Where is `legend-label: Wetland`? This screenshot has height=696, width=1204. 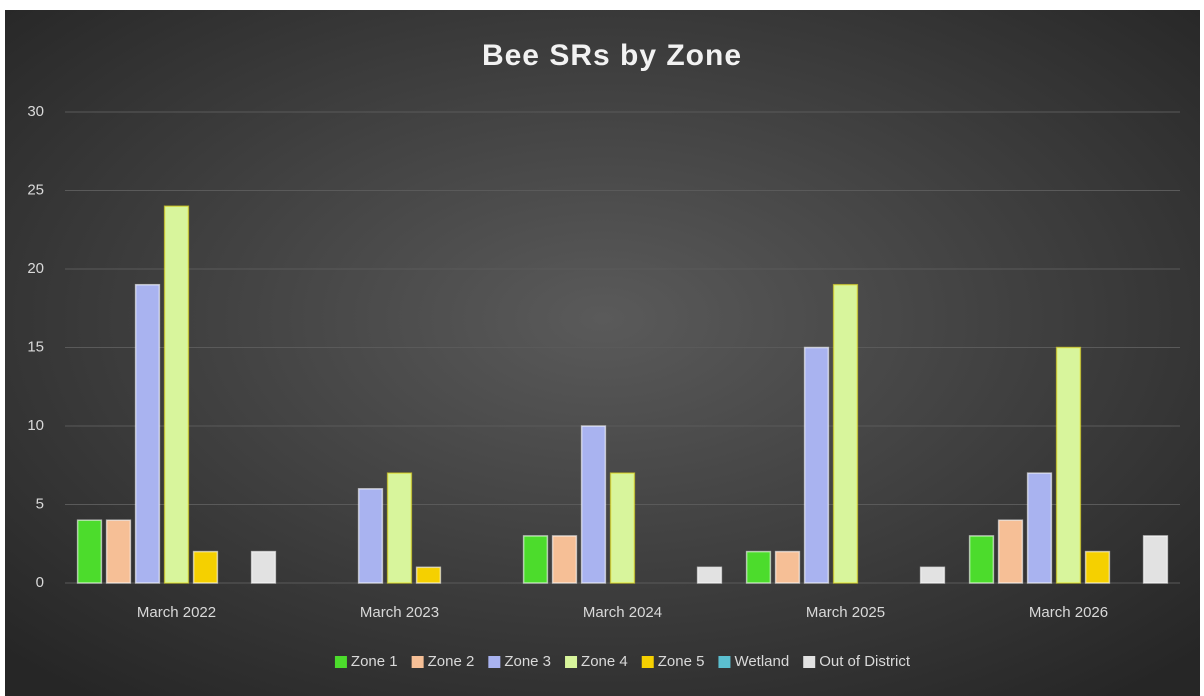 legend-label: Wetland is located at coordinates (761, 661).